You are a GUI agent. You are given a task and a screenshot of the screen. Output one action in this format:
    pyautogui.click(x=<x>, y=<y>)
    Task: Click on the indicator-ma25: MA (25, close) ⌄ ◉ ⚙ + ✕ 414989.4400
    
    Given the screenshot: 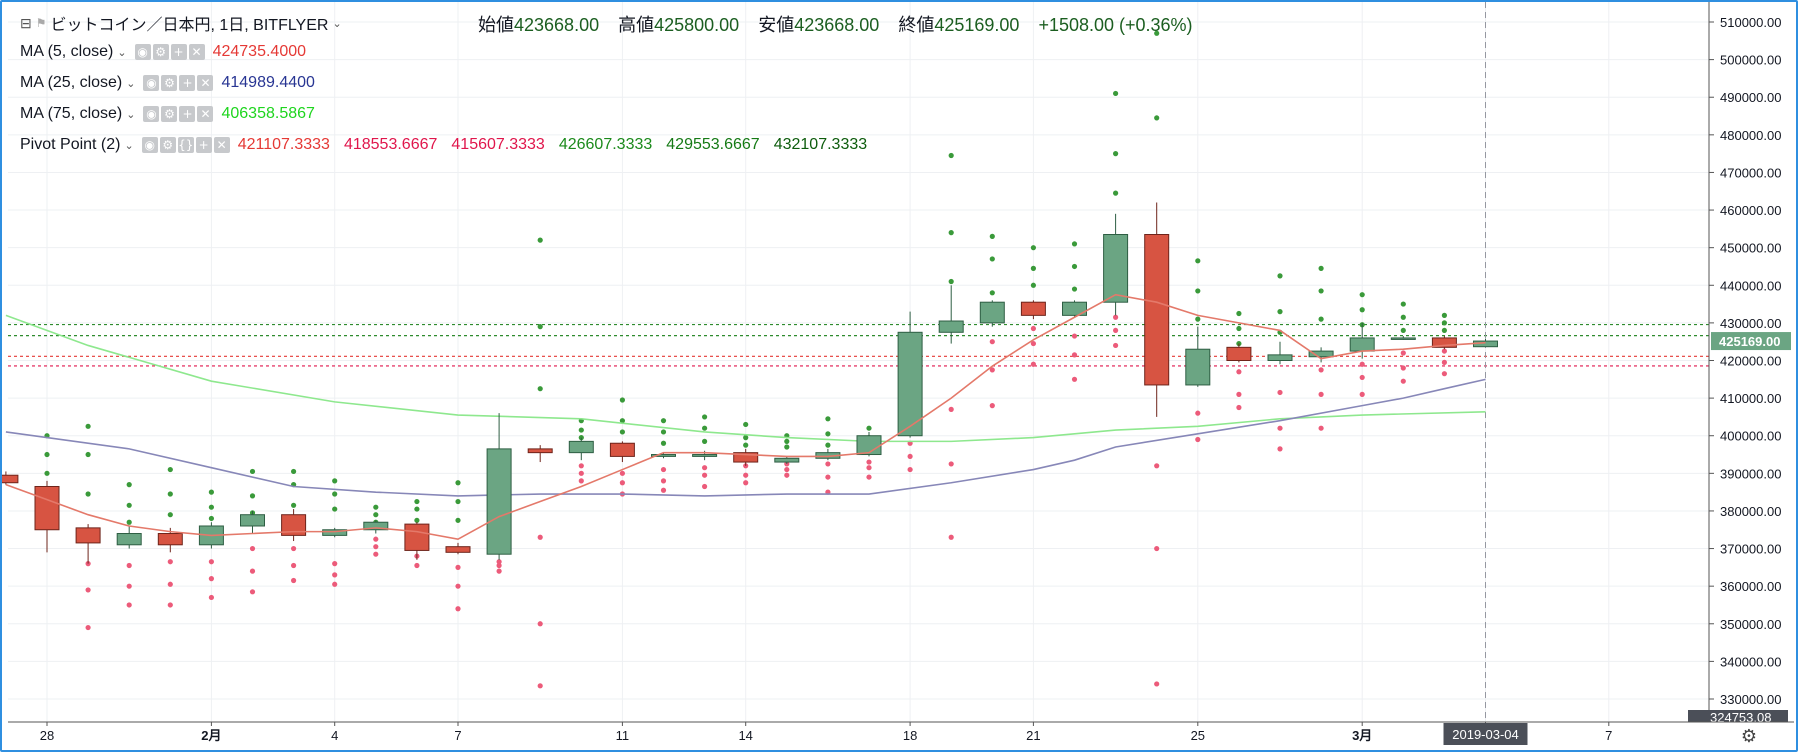 What is the action you would take?
    pyautogui.click(x=174, y=83)
    